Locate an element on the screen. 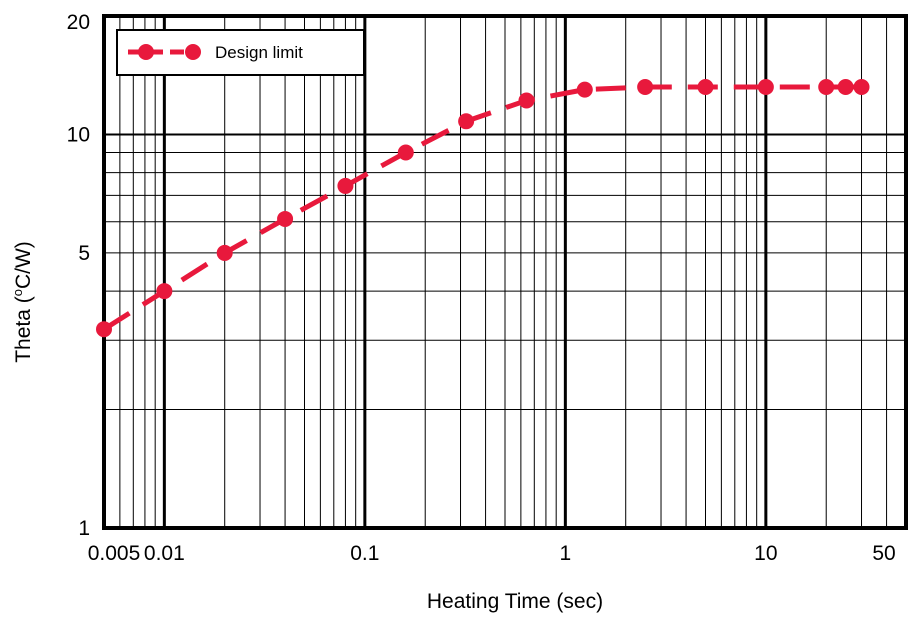 Image resolution: width=917 pixels, height=618 pixels. x-axis-title: Heating Time (sec) is located at coordinates (515, 601).